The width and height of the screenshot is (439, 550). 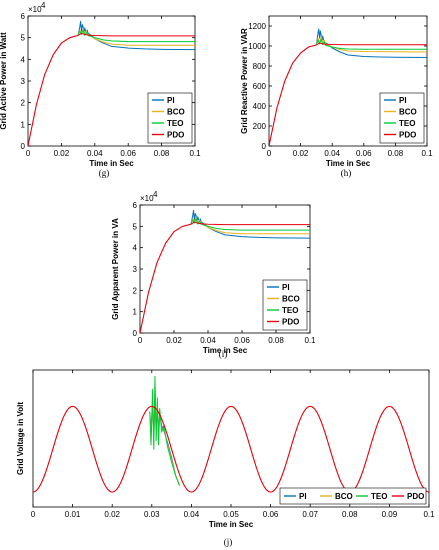 What do you see at coordinates (73, 514) in the screenshot?
I see `x-tick-label: 0.01` at bounding box center [73, 514].